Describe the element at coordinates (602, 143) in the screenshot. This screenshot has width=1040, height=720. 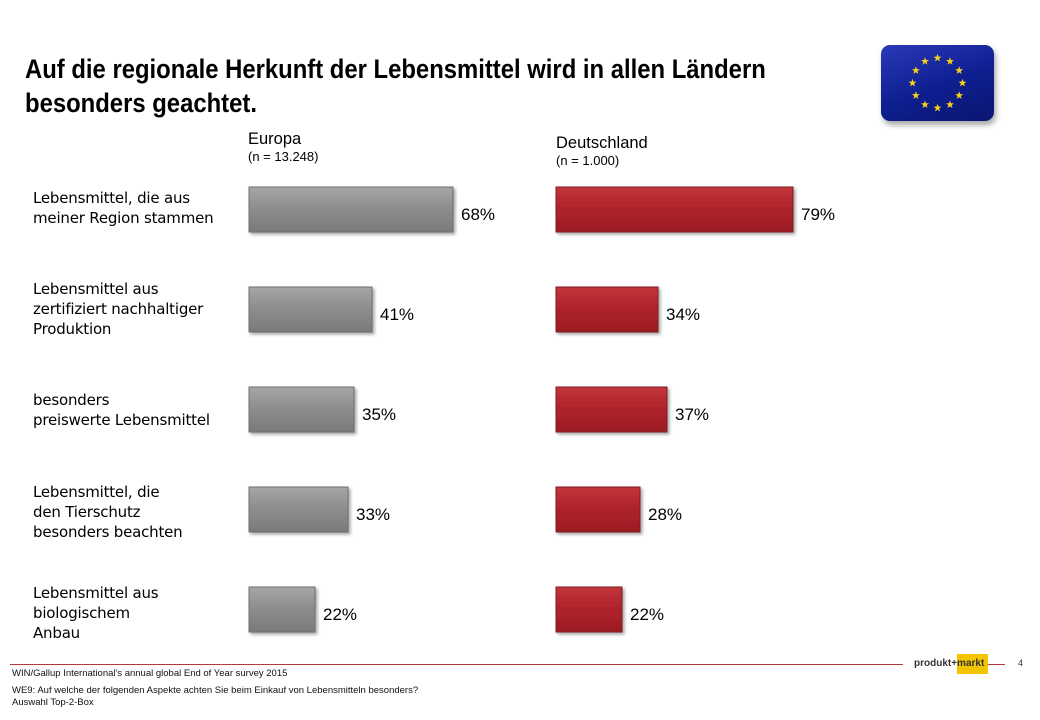
I see `series-name-deutschland: Deutschland` at that location.